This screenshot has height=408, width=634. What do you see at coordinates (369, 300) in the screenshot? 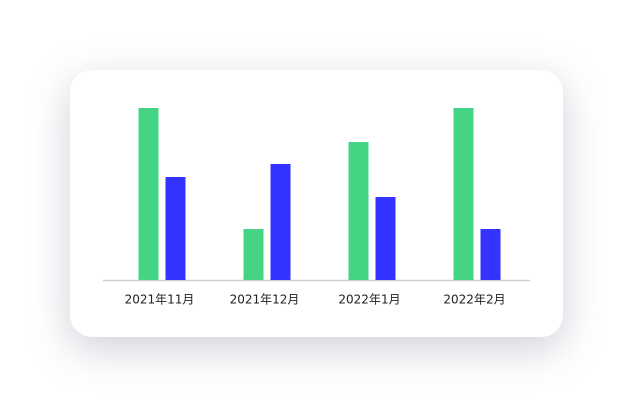
I see `x-tick-label: 2022年1月` at bounding box center [369, 300].